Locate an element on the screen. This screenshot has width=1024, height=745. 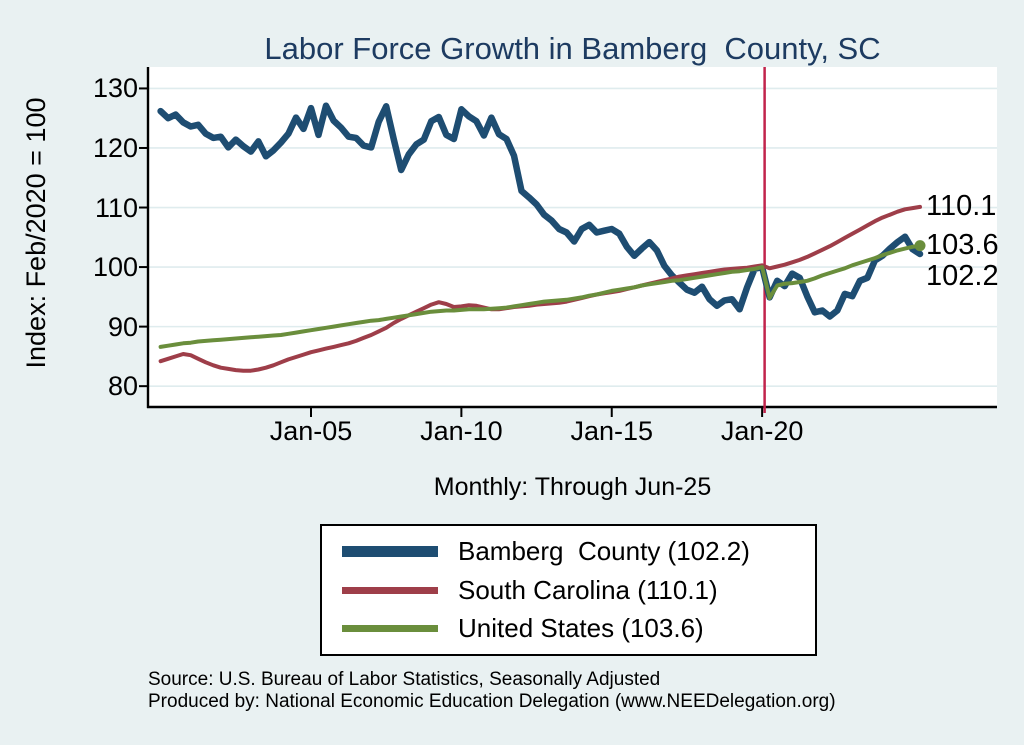
legend-label: United States (103.6) is located at coordinates (581, 628).